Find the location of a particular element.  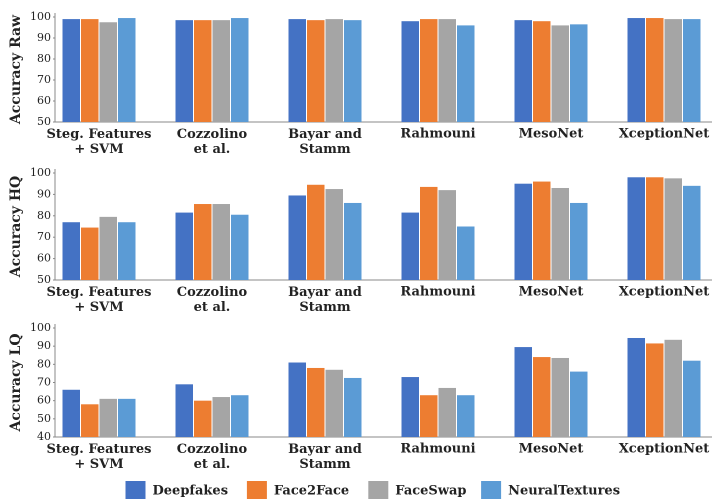

y-axis-label: Accuracy Raw is located at coordinates (16, 69).